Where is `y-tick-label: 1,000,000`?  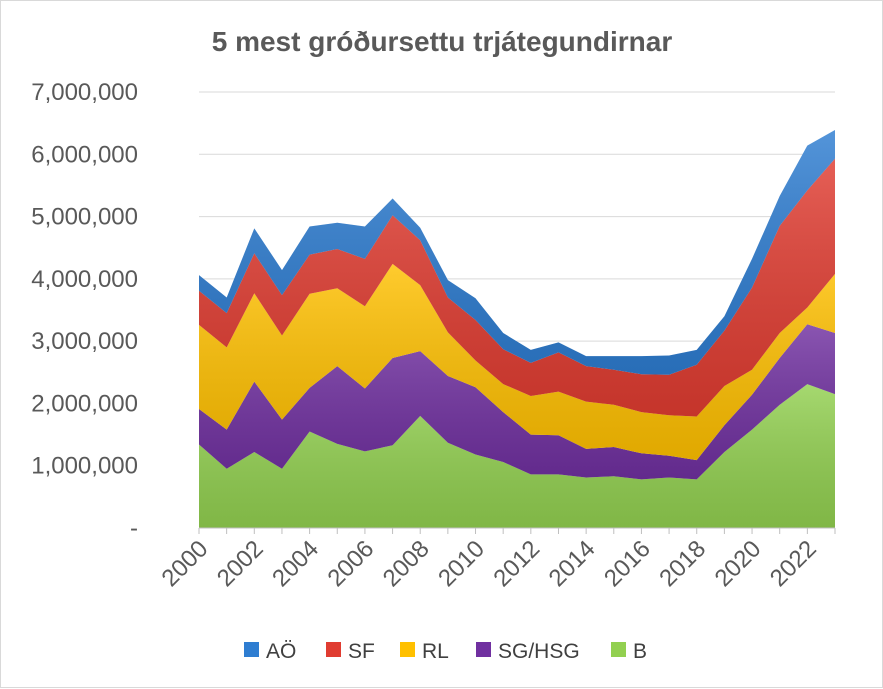
y-tick-label: 1,000,000 is located at coordinates (84, 466).